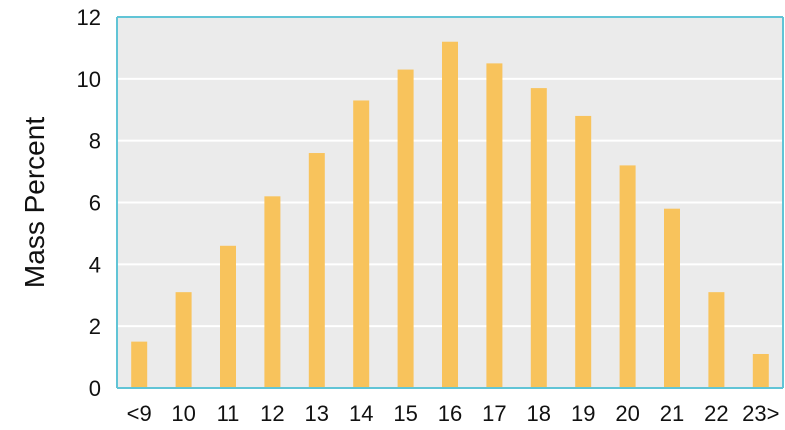  What do you see at coordinates (89, 17) in the screenshot?
I see `y-tick-label: 12` at bounding box center [89, 17].